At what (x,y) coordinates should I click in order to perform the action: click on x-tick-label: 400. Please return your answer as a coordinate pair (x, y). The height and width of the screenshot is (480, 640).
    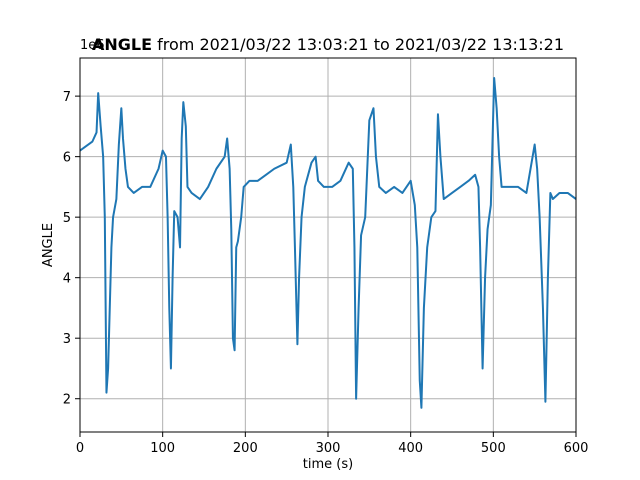
    Looking at the image, I should click on (410, 448).